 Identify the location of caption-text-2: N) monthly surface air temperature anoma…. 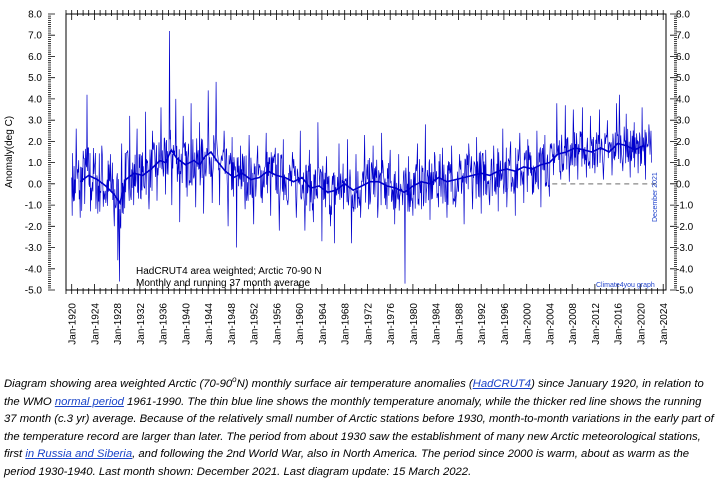
(354, 384).